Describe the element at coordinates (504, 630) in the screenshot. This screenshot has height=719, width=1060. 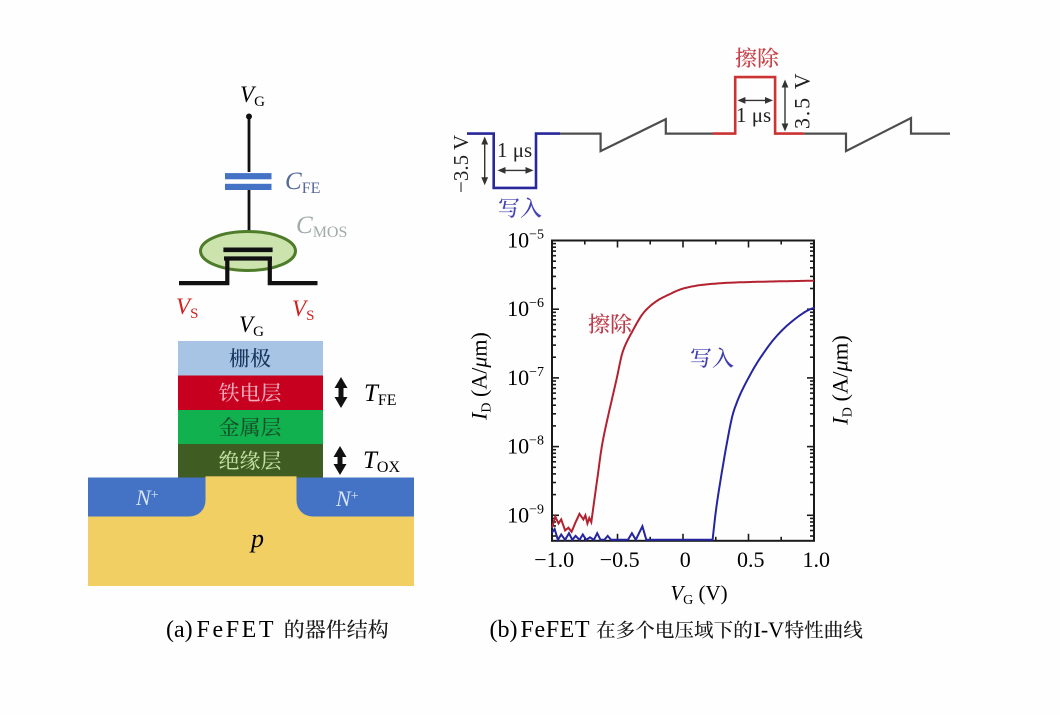
I see `svg-text: (b)` at that location.